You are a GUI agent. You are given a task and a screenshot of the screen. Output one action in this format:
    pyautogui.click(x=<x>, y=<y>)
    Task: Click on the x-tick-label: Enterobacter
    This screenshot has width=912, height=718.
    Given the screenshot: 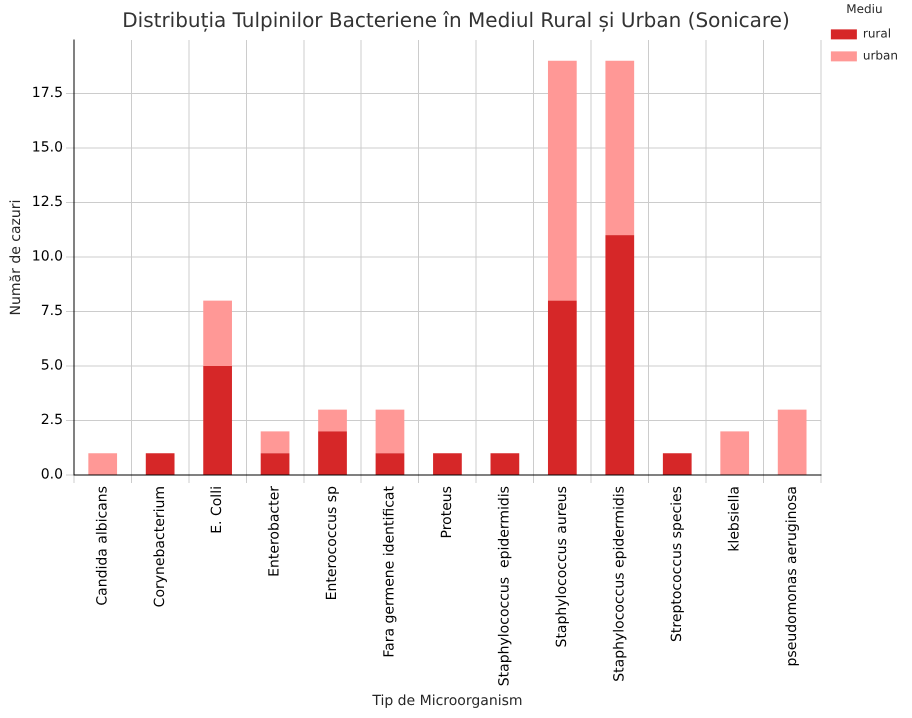 What is the action you would take?
    pyautogui.click(x=274, y=531)
    